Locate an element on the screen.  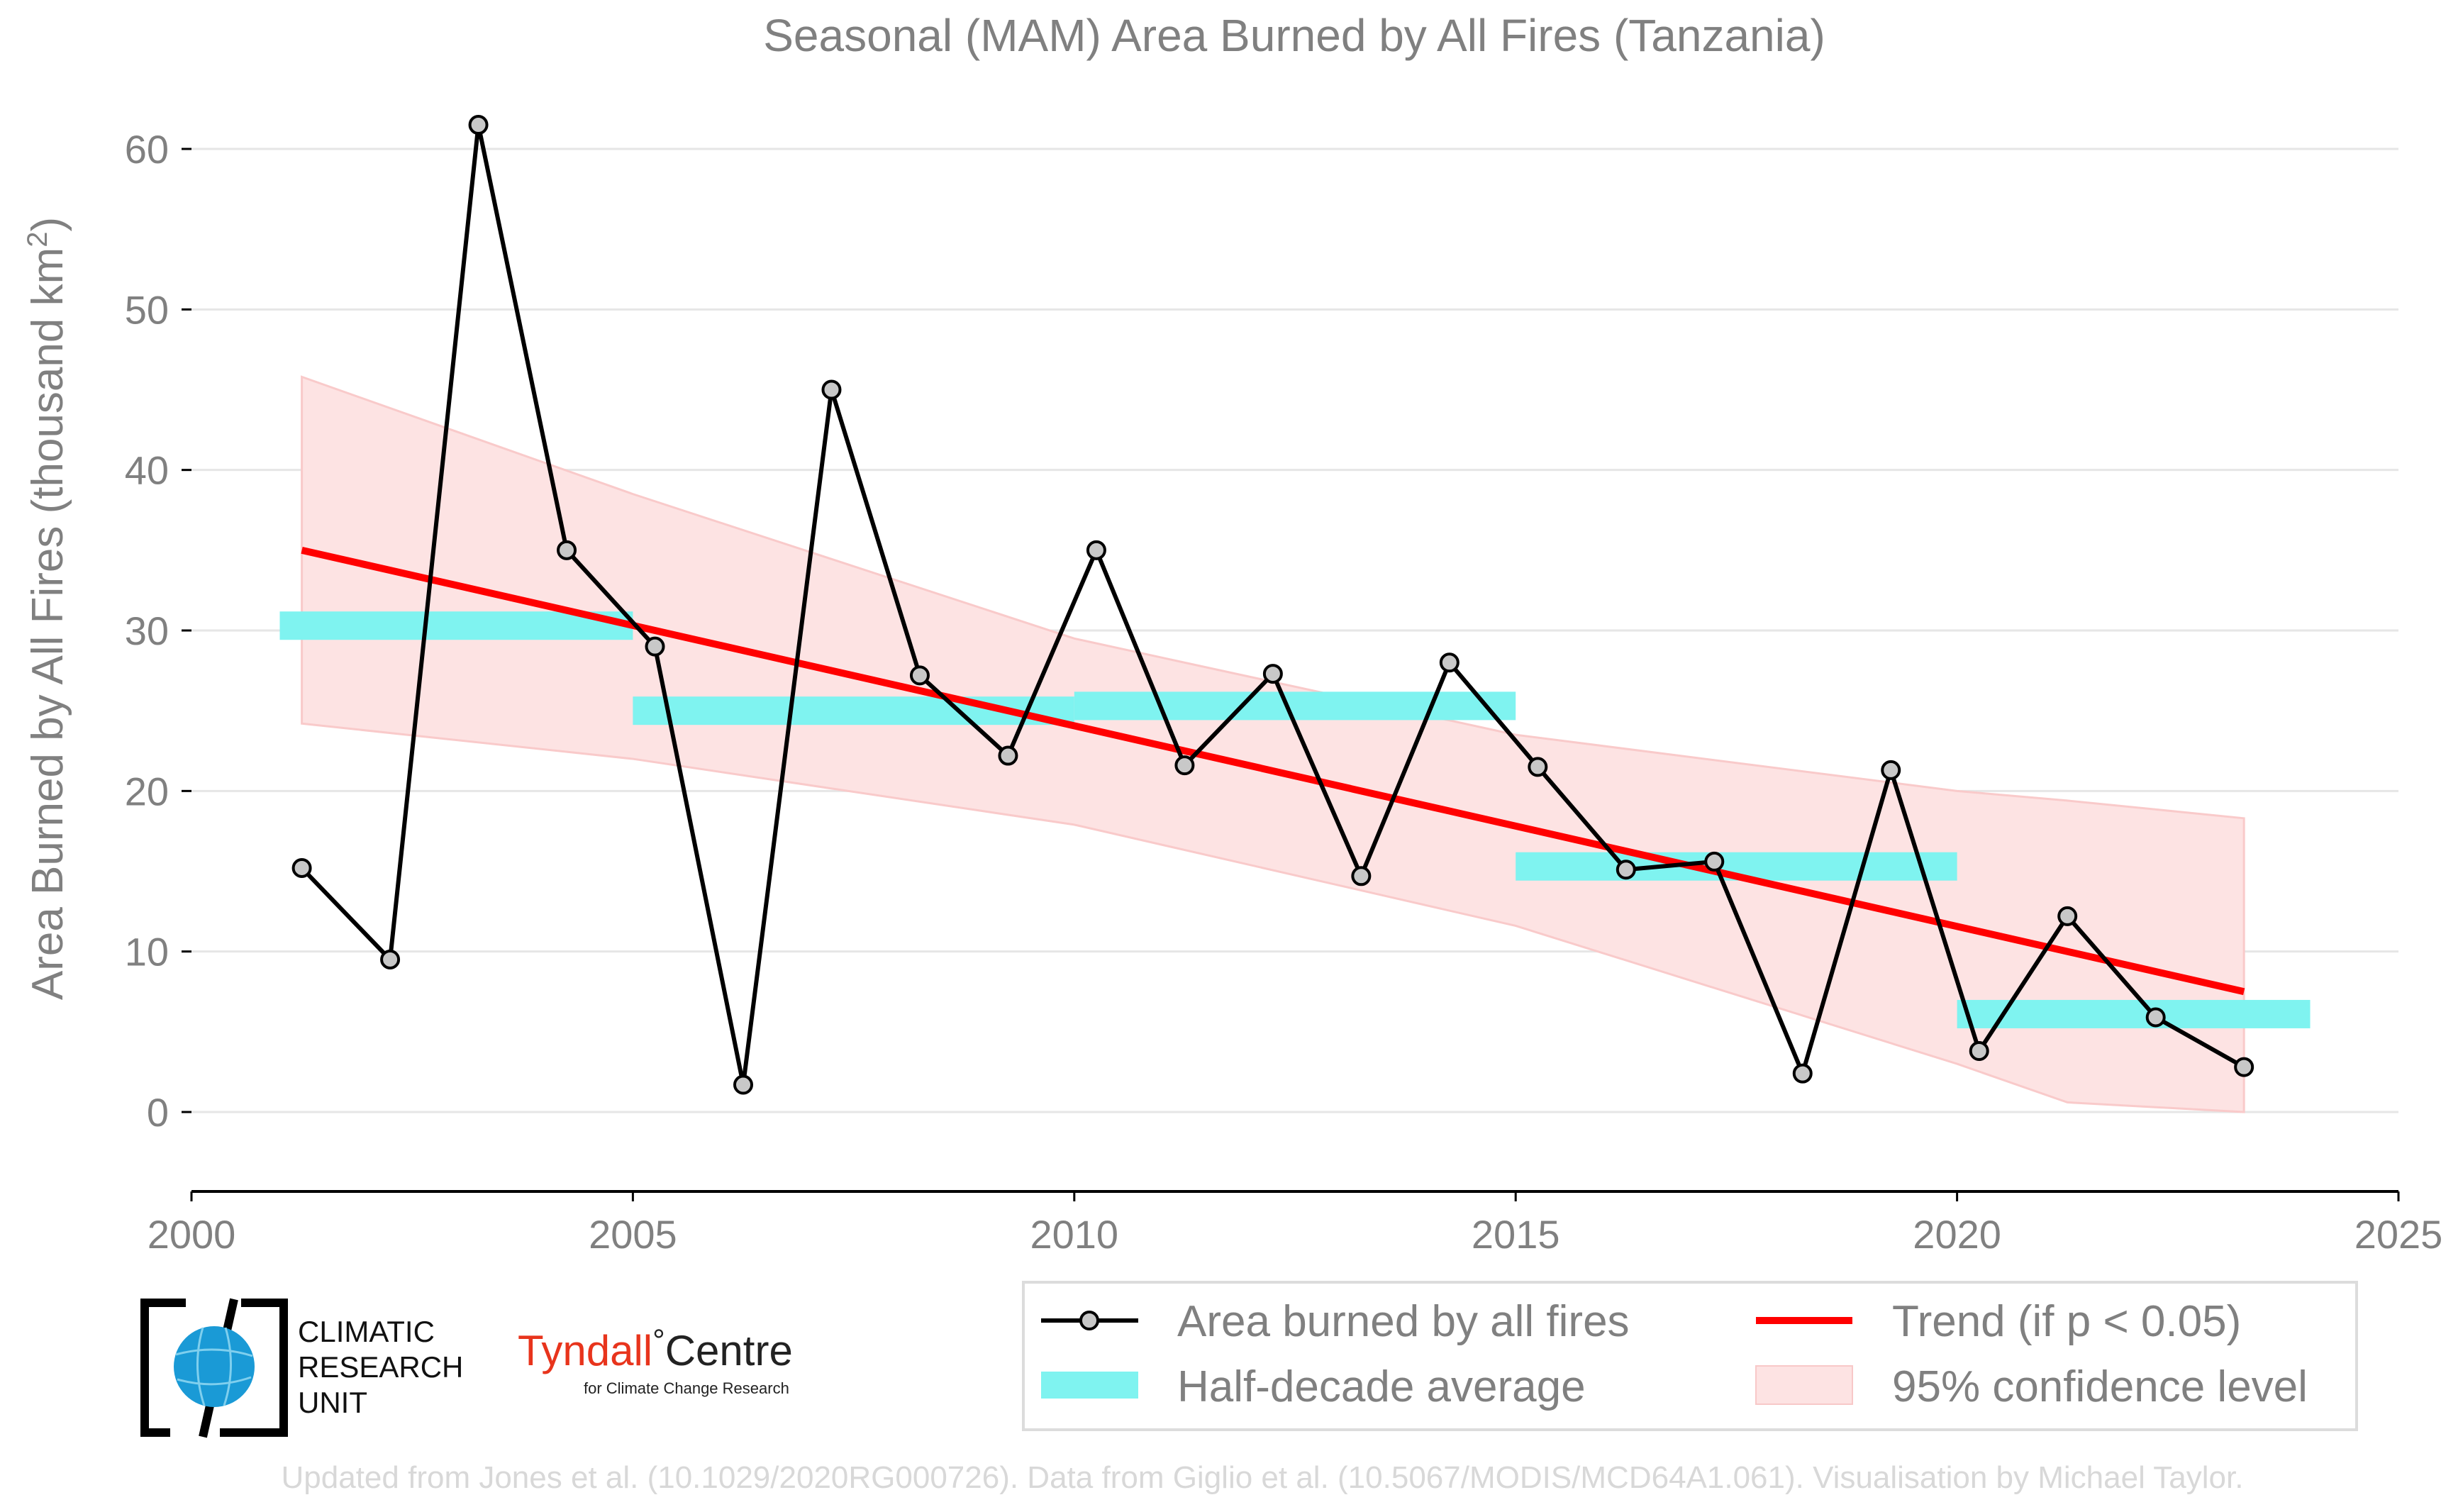
legend-swatch-confidence is located at coordinates (1804, 1385).